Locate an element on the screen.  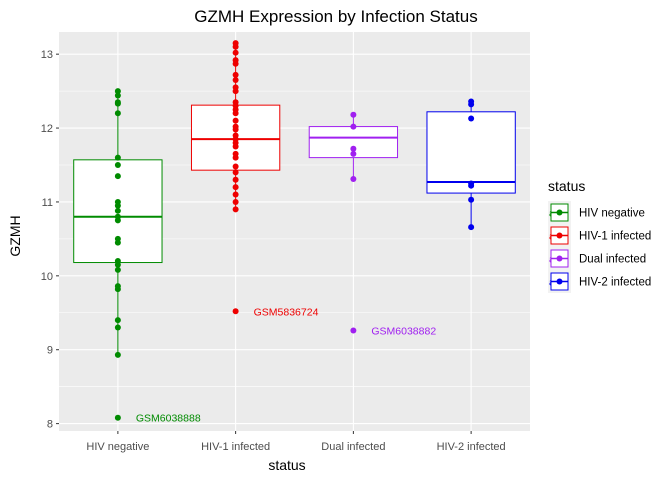
outlier-label: GSM6038882 is located at coordinates (403, 332).